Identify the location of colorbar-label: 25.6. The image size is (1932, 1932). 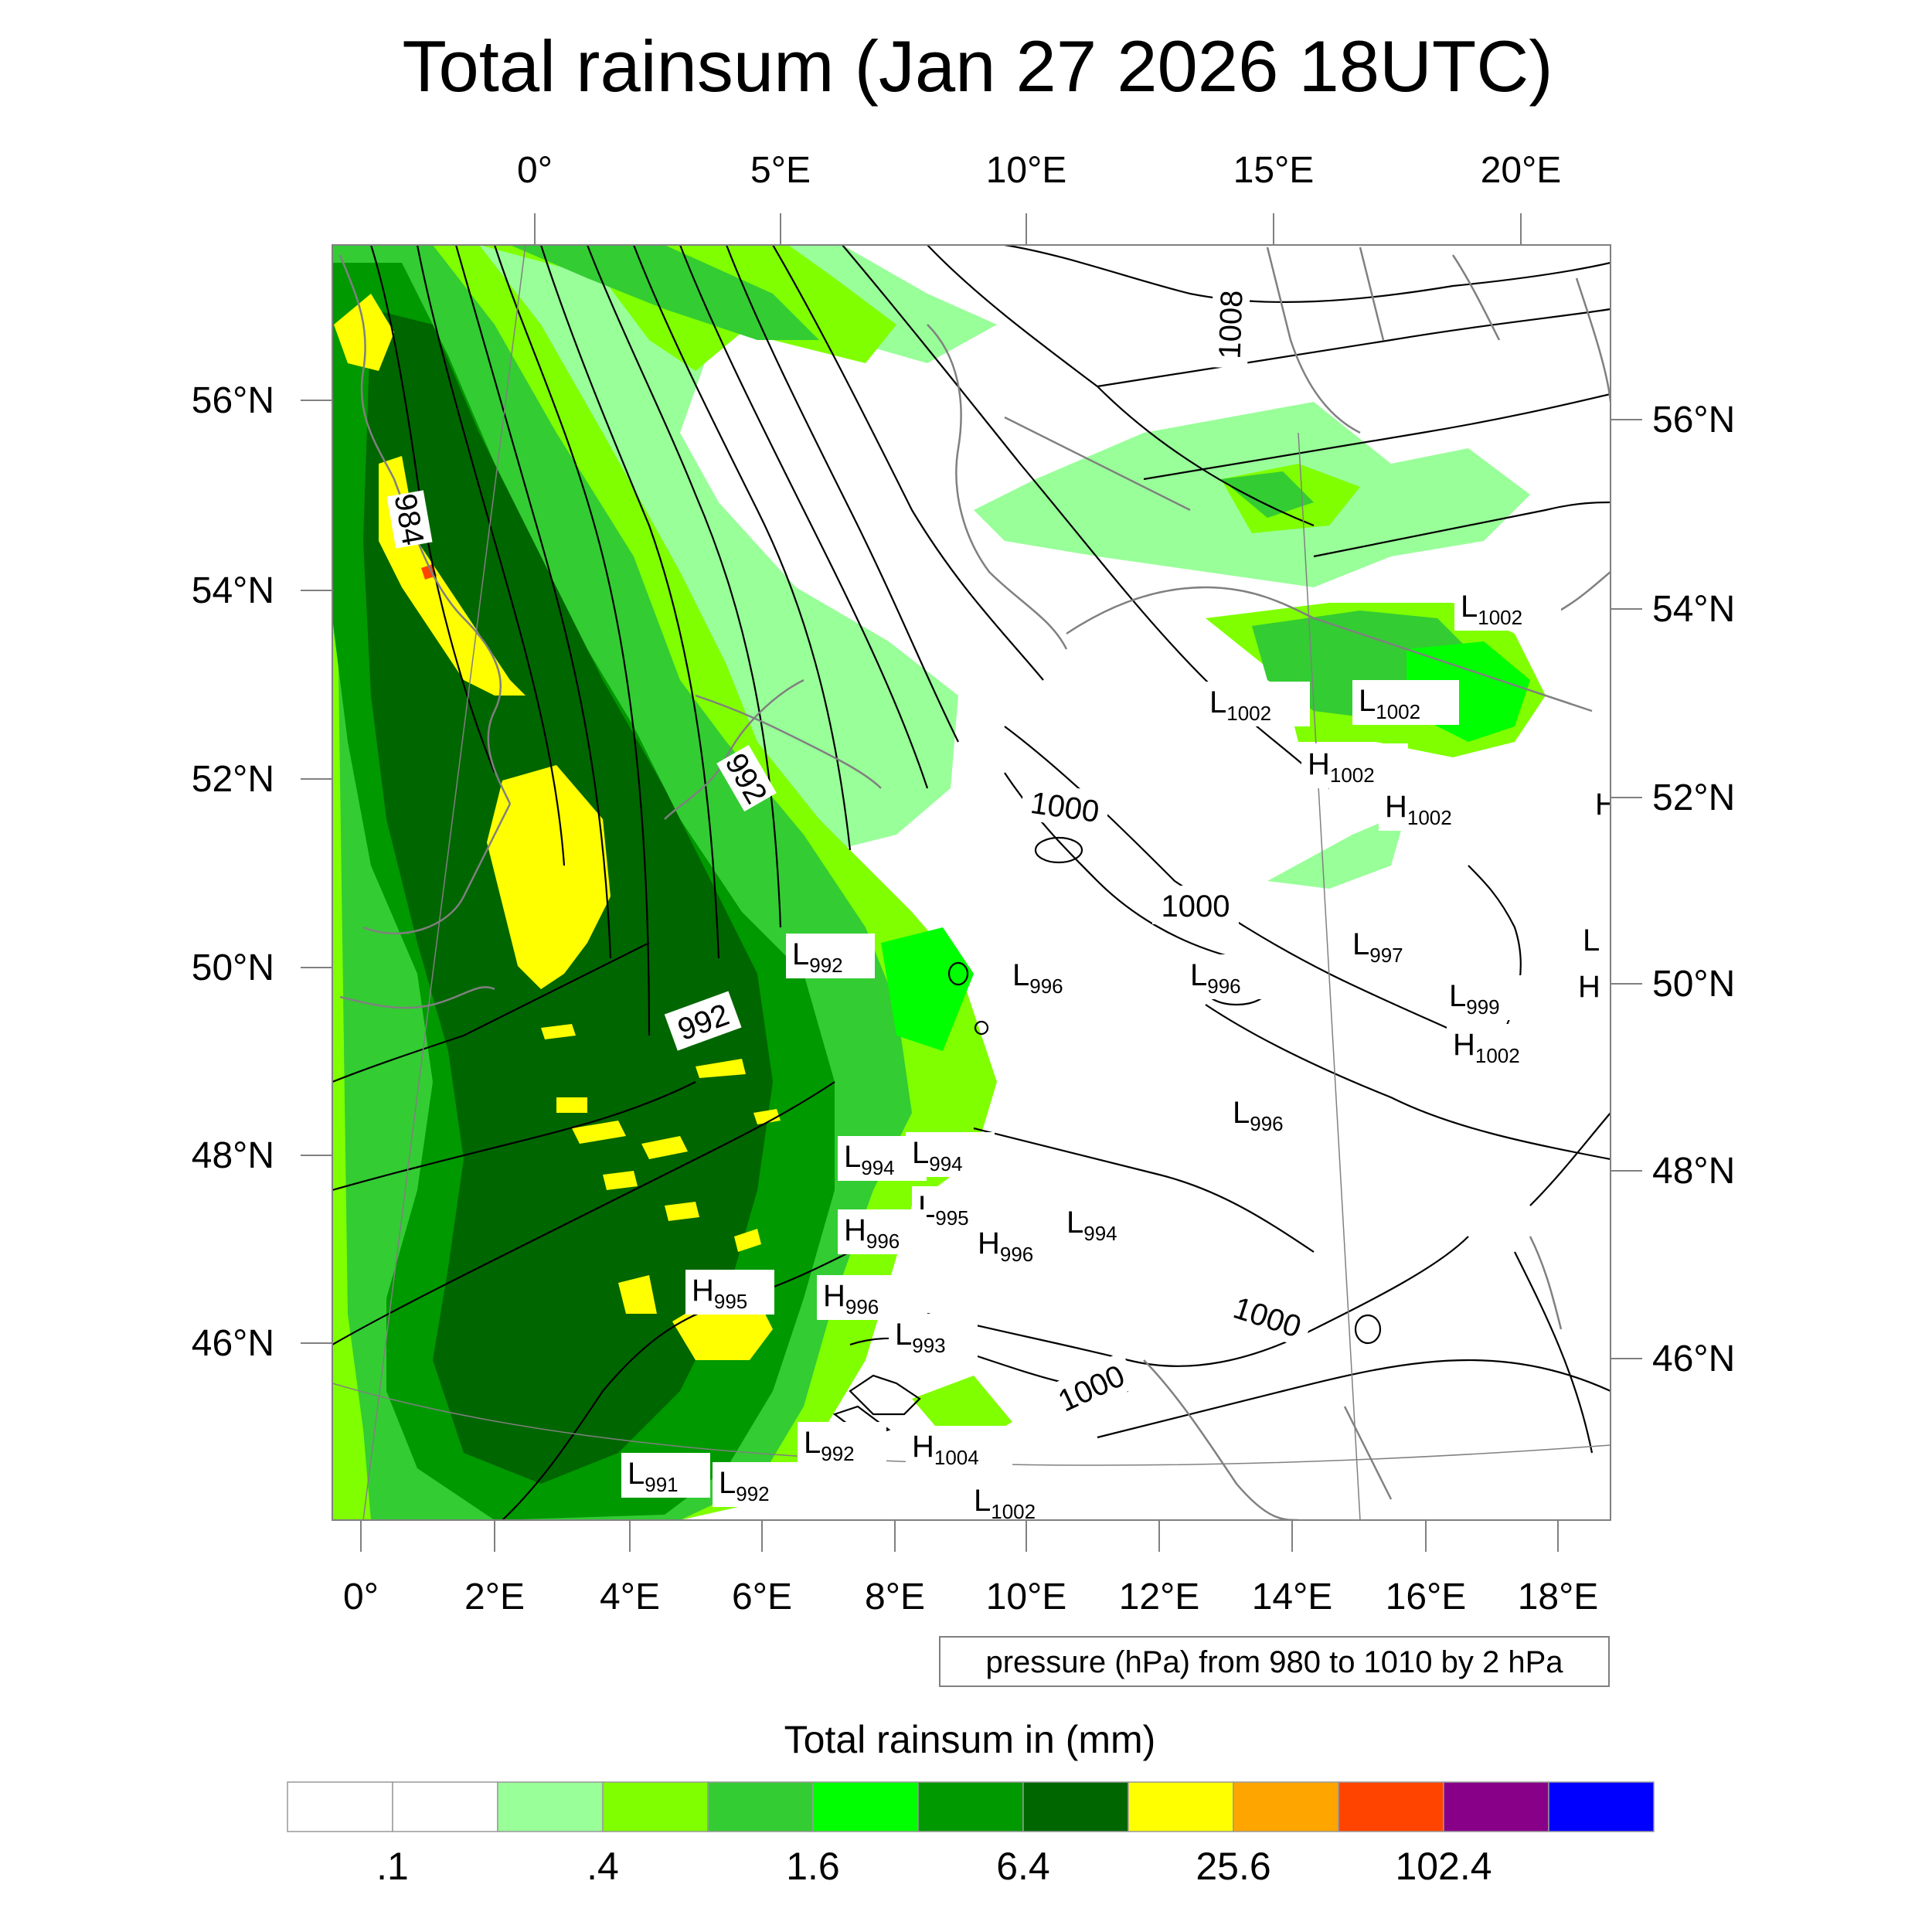
(1233, 1867).